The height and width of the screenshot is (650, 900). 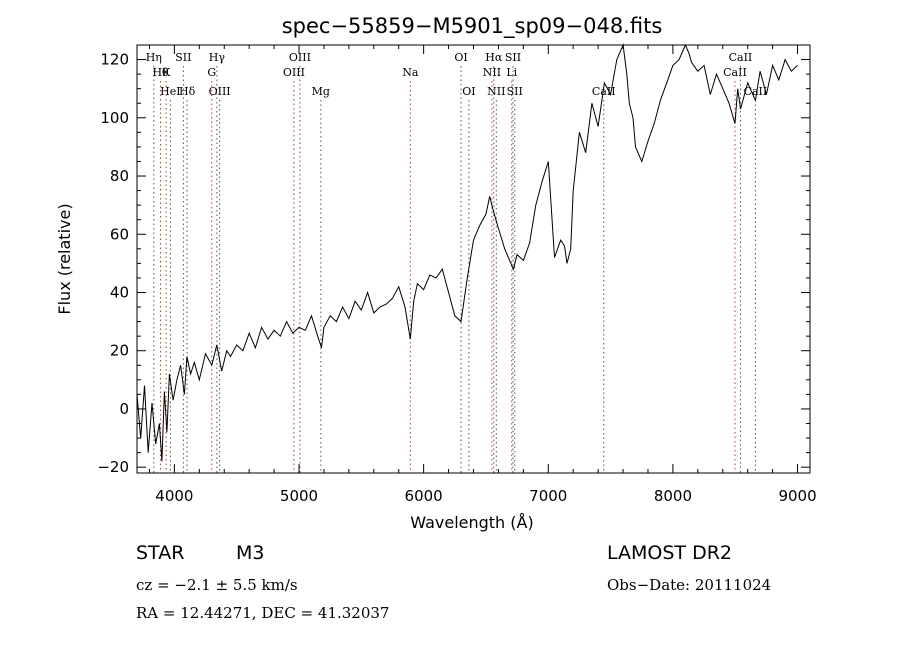 I want to click on x-tick-label: 7000, so click(x=548, y=496).